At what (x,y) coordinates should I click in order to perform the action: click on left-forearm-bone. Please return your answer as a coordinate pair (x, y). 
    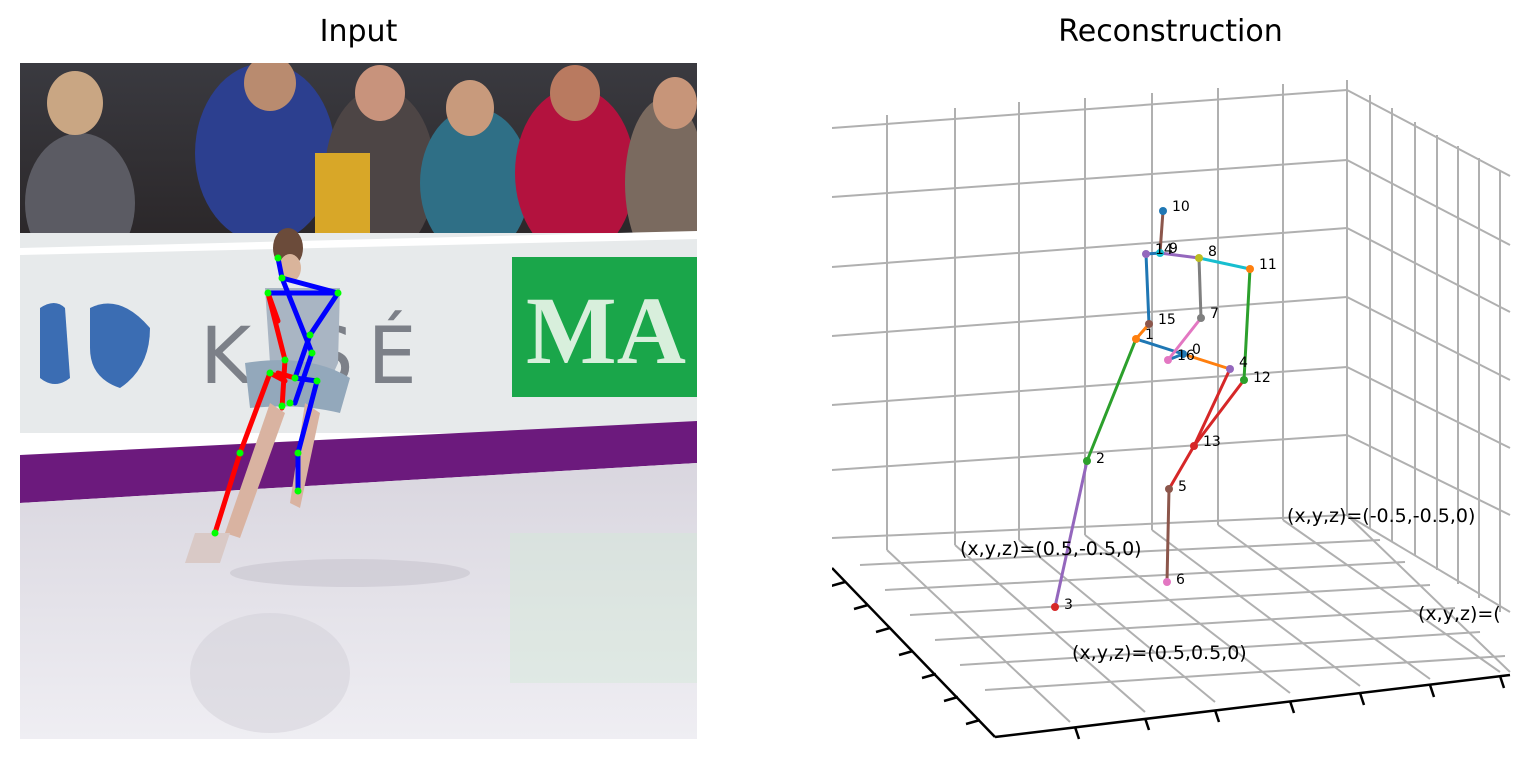
    Looking at the image, I should click on (283, 384).